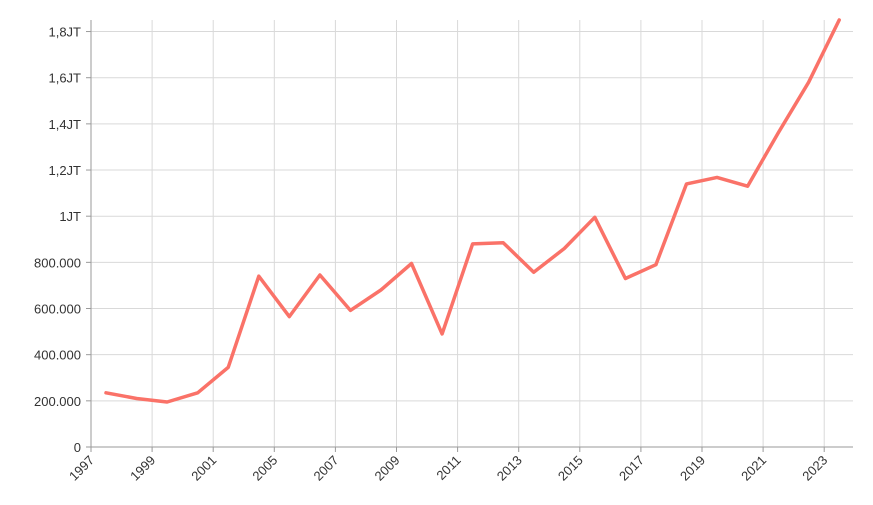 The height and width of the screenshot is (505, 873). Describe the element at coordinates (64, 78) in the screenshot. I see `y-tick-label: 1,6JT` at that location.